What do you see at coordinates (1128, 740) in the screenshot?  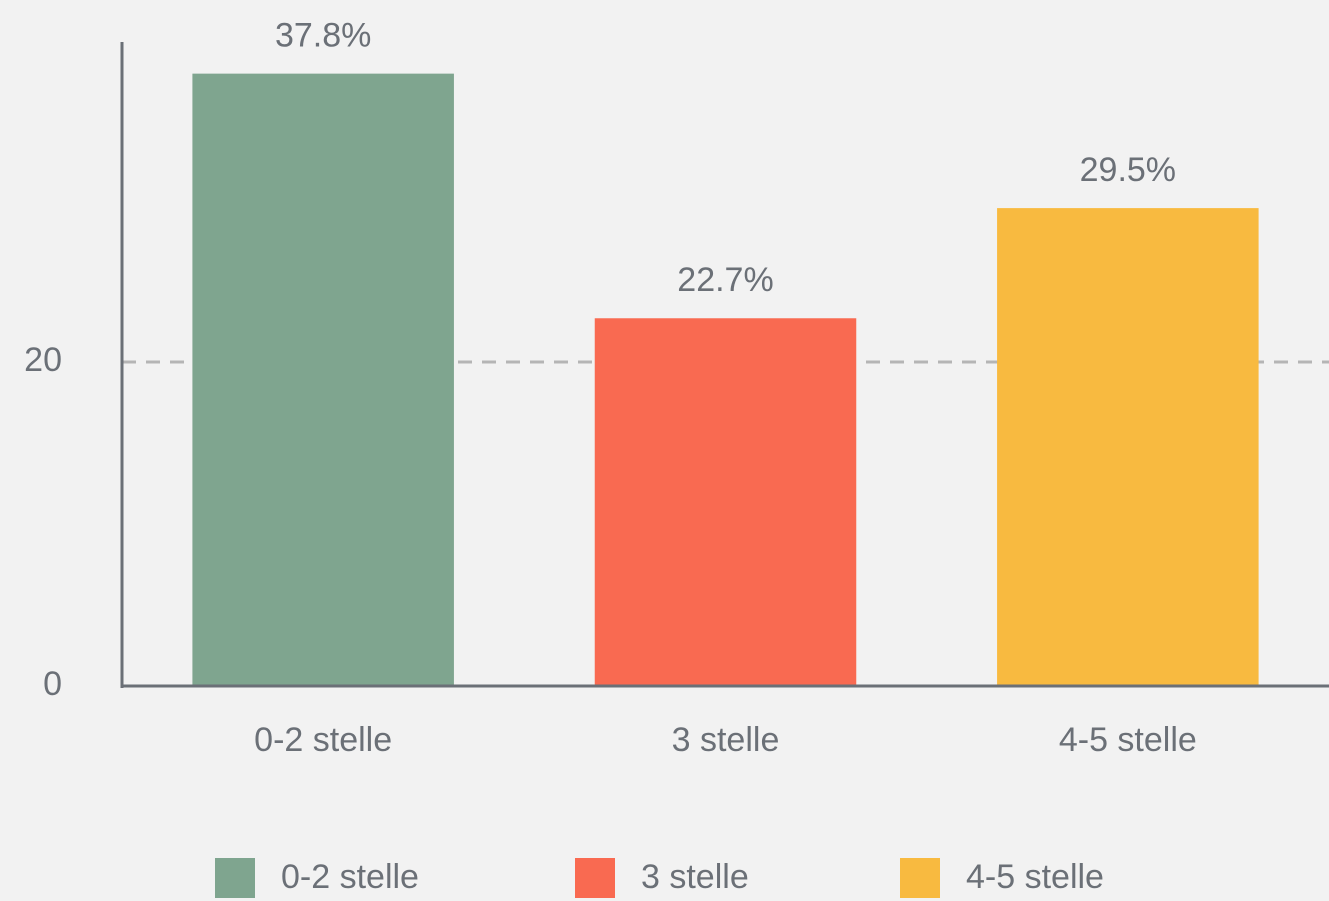 I see `x-tick-label: 4-5 stelle` at bounding box center [1128, 740].